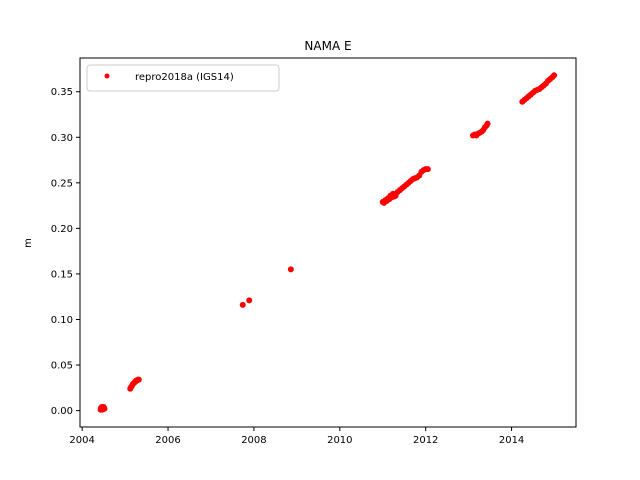 Image resolution: width=640 pixels, height=480 pixels. I want to click on x-tick-label: 2008, so click(253, 440).